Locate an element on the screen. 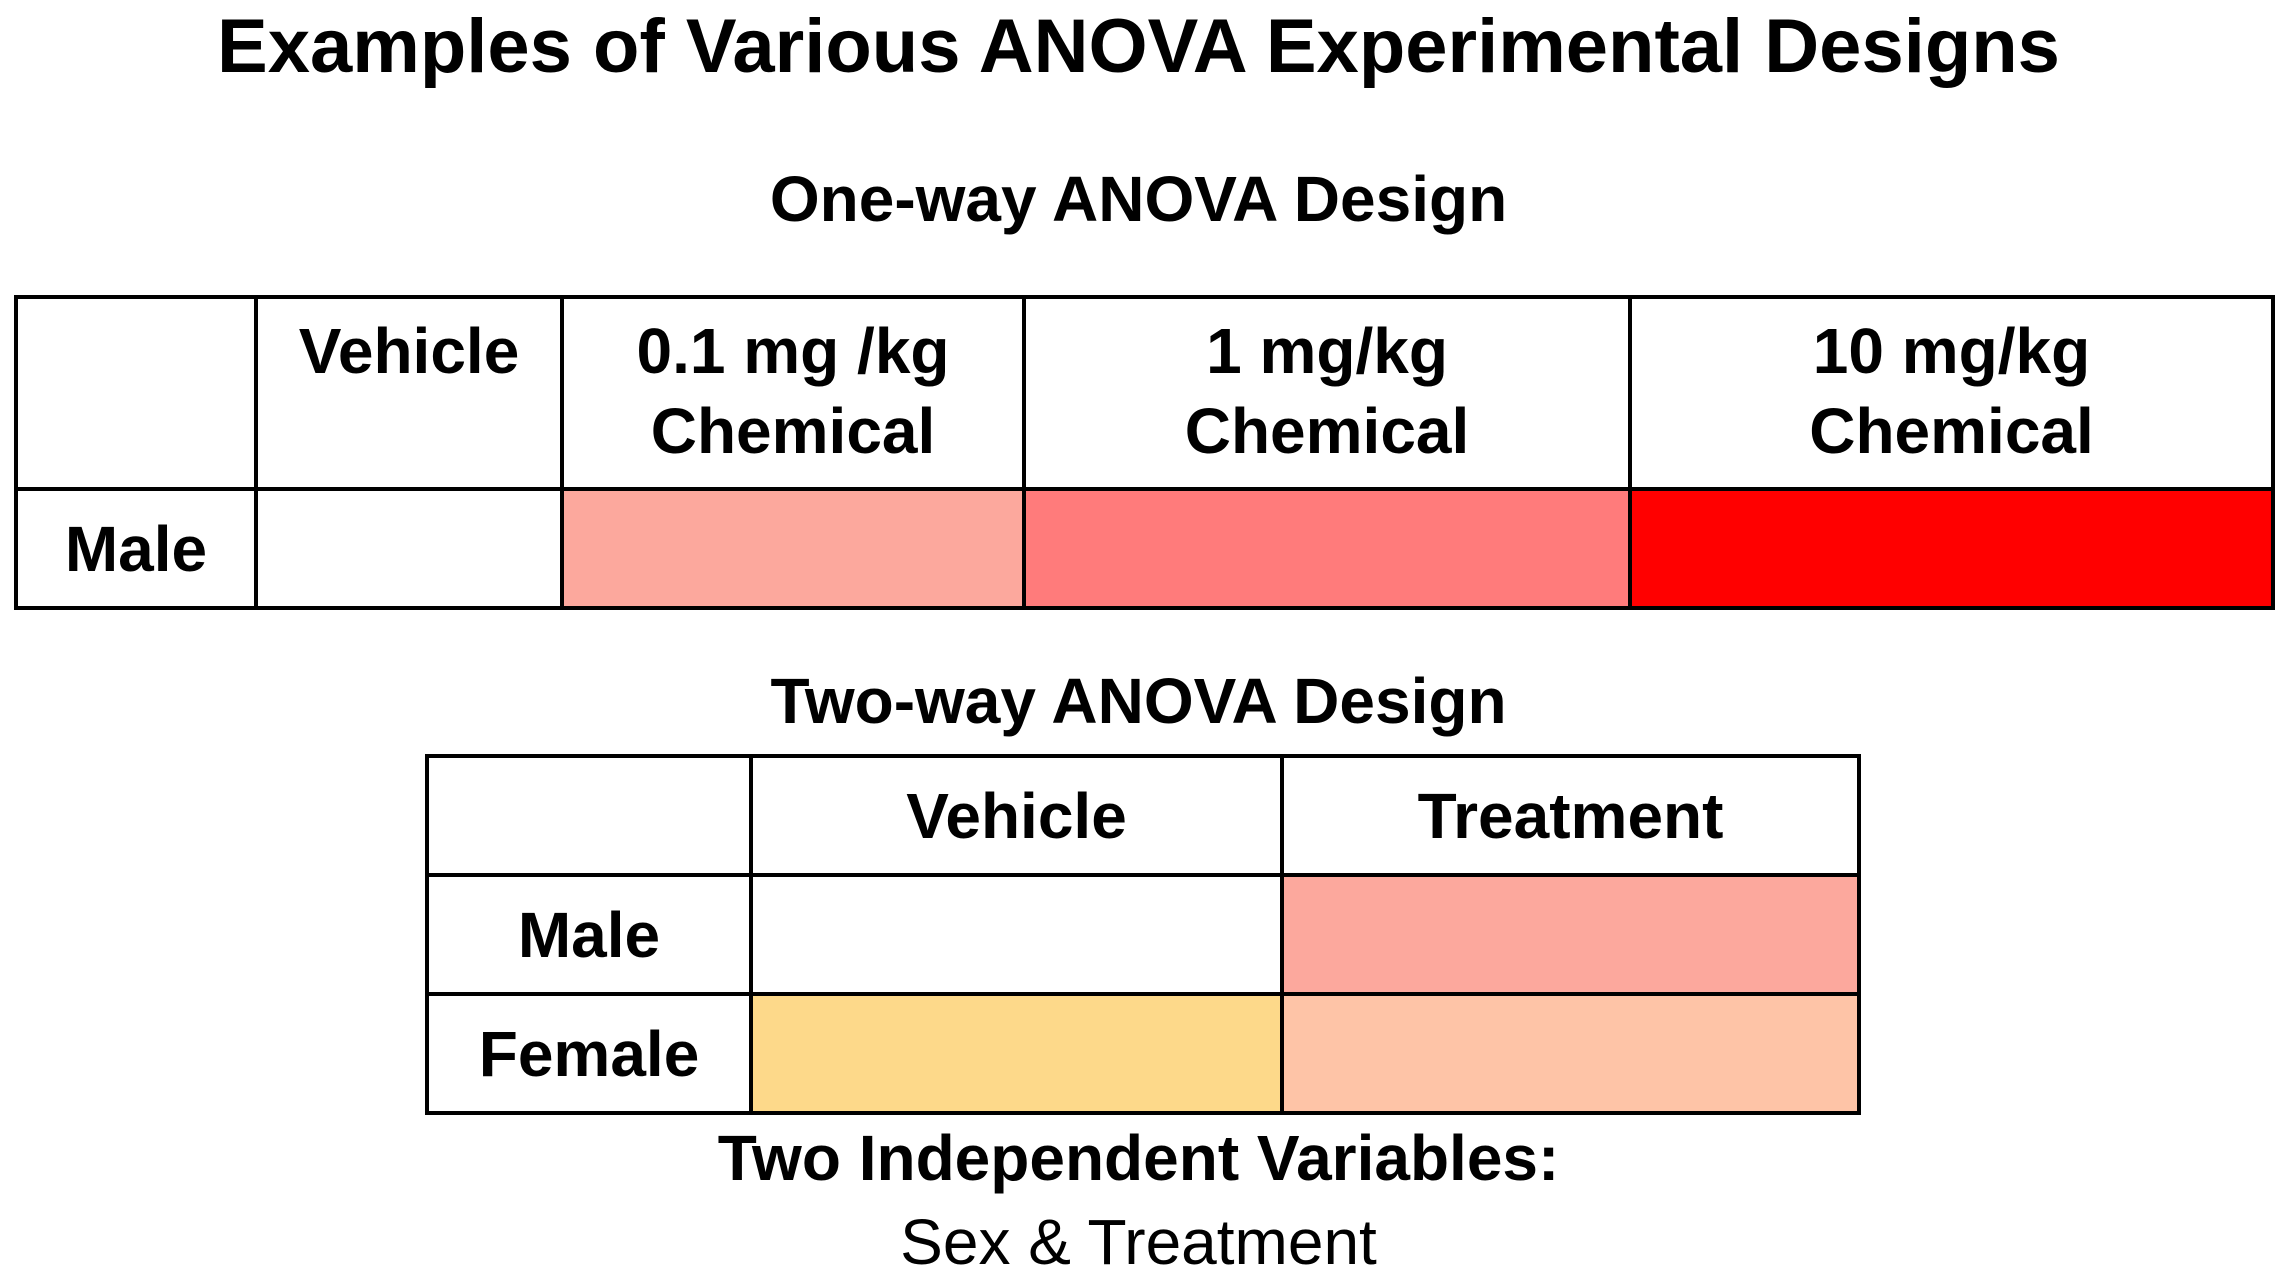 The image size is (2277, 1284). one-way-col-1-mg: 1 mg/kg Chemical is located at coordinates (1327, 393).